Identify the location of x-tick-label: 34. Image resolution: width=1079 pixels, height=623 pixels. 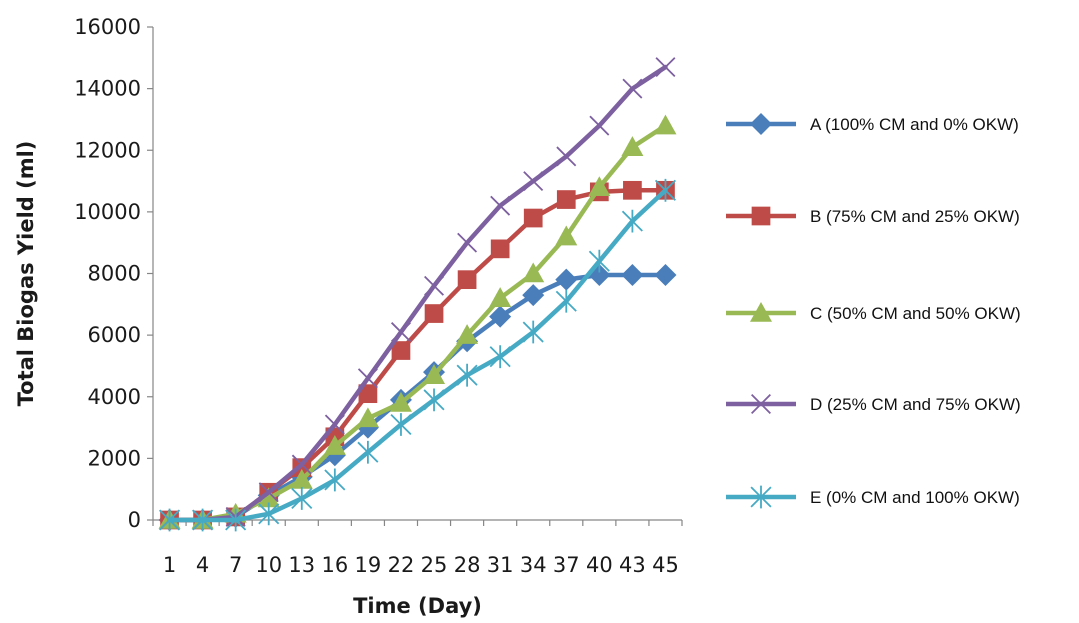
(533, 565).